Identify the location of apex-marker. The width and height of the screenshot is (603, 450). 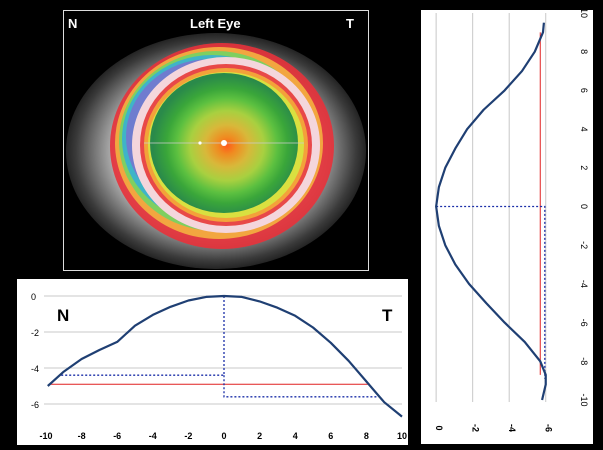
(224, 143).